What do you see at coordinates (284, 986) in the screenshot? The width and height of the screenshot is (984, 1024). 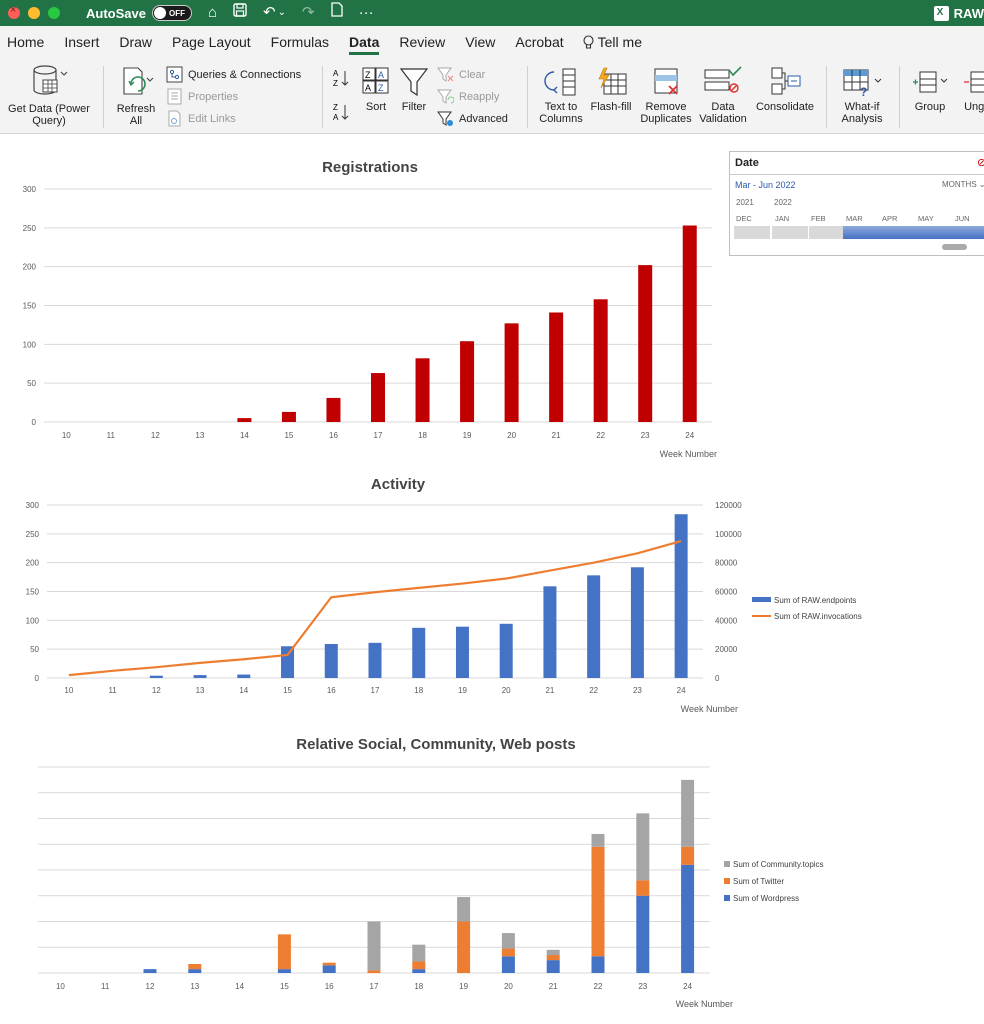 I see `x-tick-label: 15` at bounding box center [284, 986].